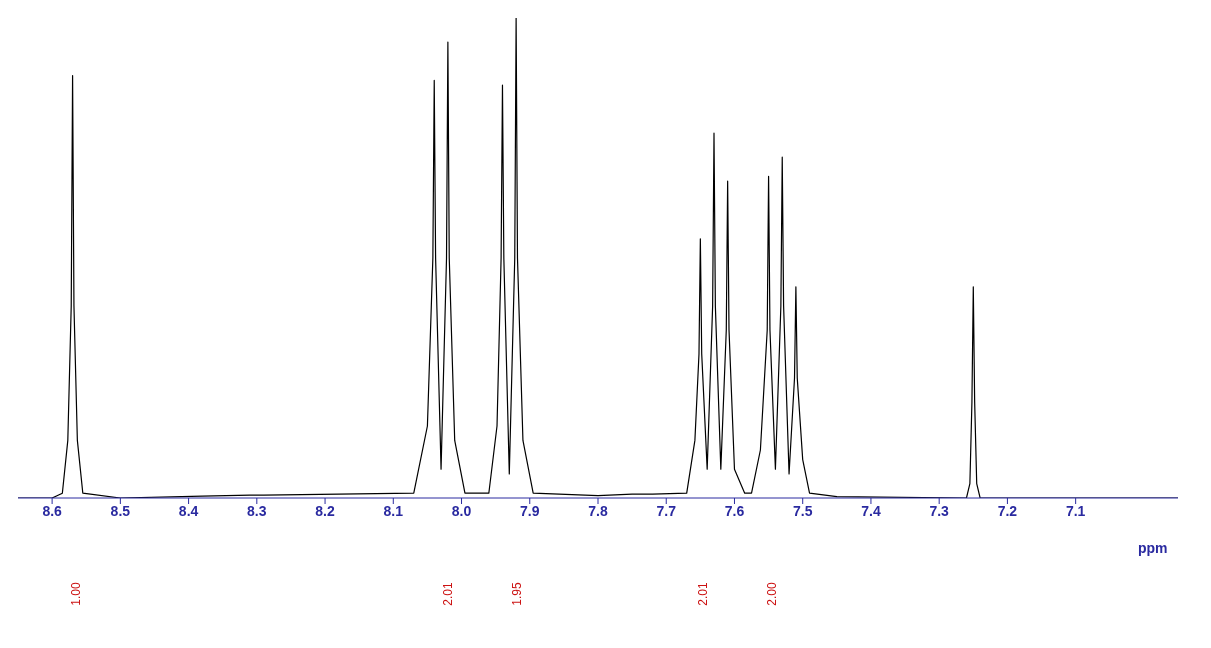 The height and width of the screenshot is (648, 1211). Describe the element at coordinates (76, 594) in the screenshot. I see `text: 1.00` at that location.